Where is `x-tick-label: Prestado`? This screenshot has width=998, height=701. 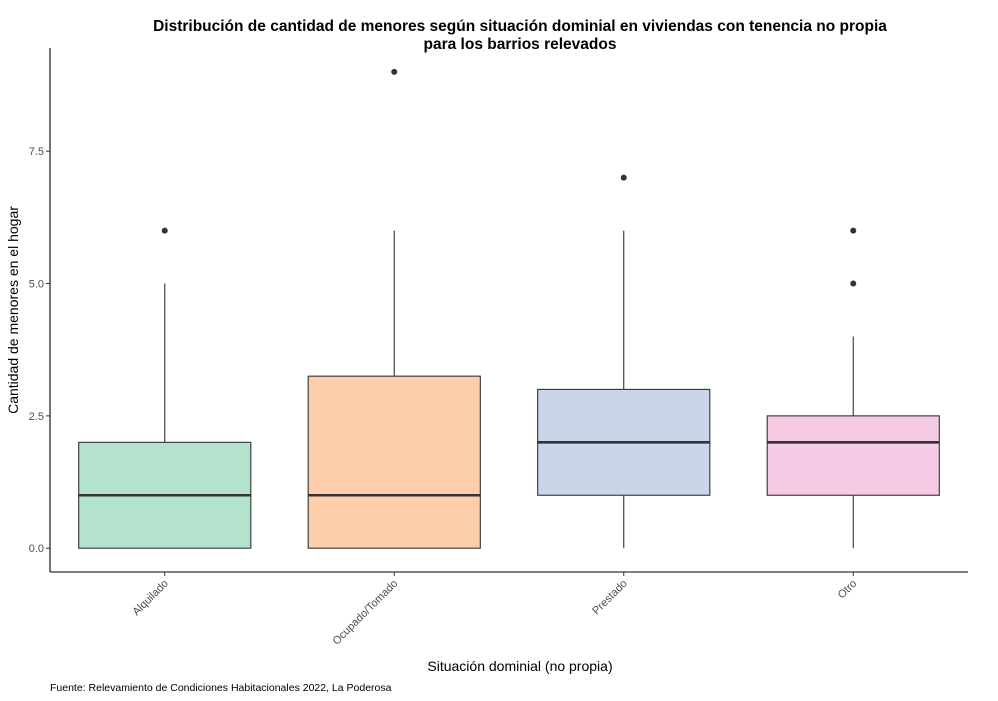 x-tick-label: Prestado is located at coordinates (610, 598).